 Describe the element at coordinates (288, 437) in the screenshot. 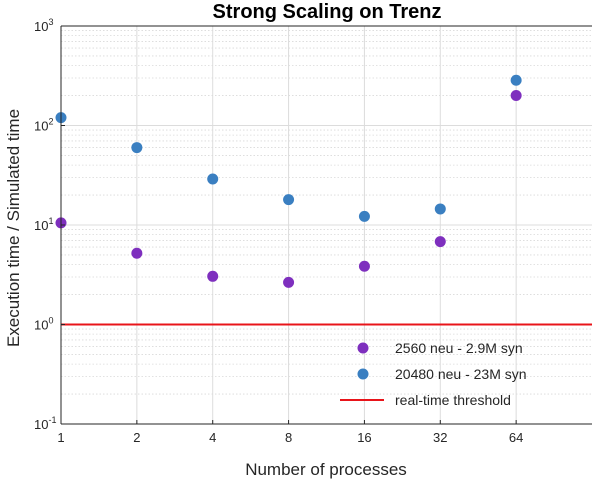

I see `x-tick-label: 8` at that location.